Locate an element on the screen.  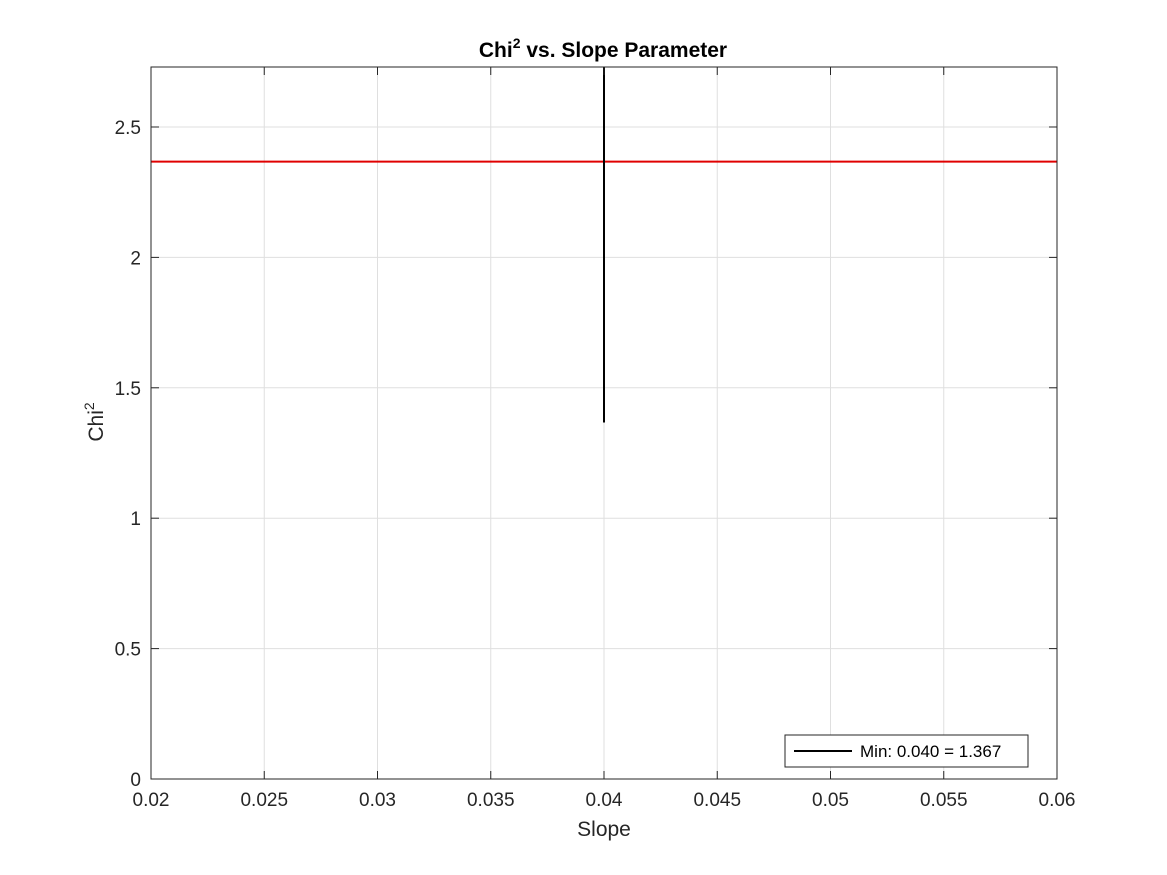
chart-title: Chi2 vs. Slope Parameter is located at coordinates (603, 48).